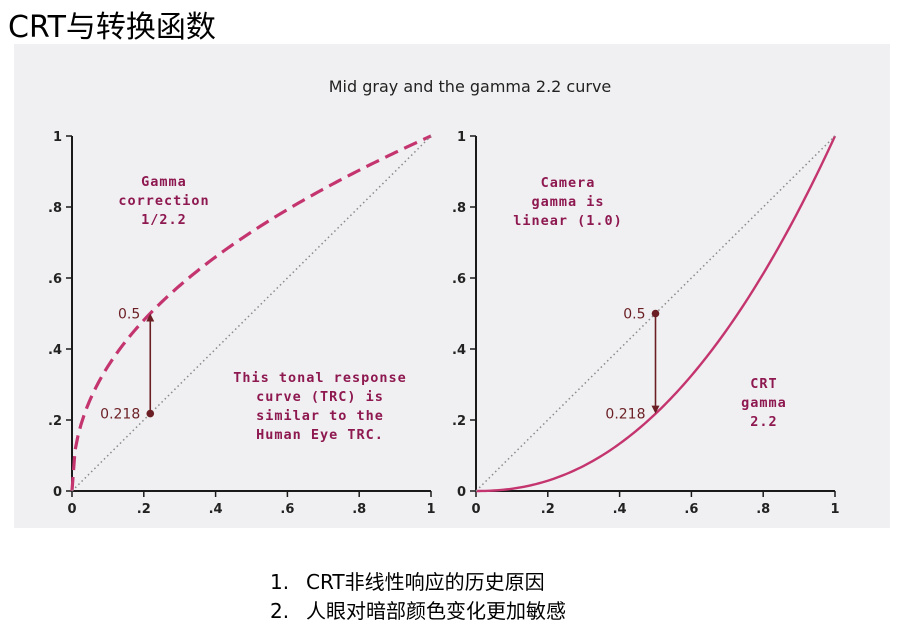 The width and height of the screenshot is (899, 634). What do you see at coordinates (470, 86) in the screenshot?
I see `figure-title: Mid gray and the gamma 2.2 curve` at bounding box center [470, 86].